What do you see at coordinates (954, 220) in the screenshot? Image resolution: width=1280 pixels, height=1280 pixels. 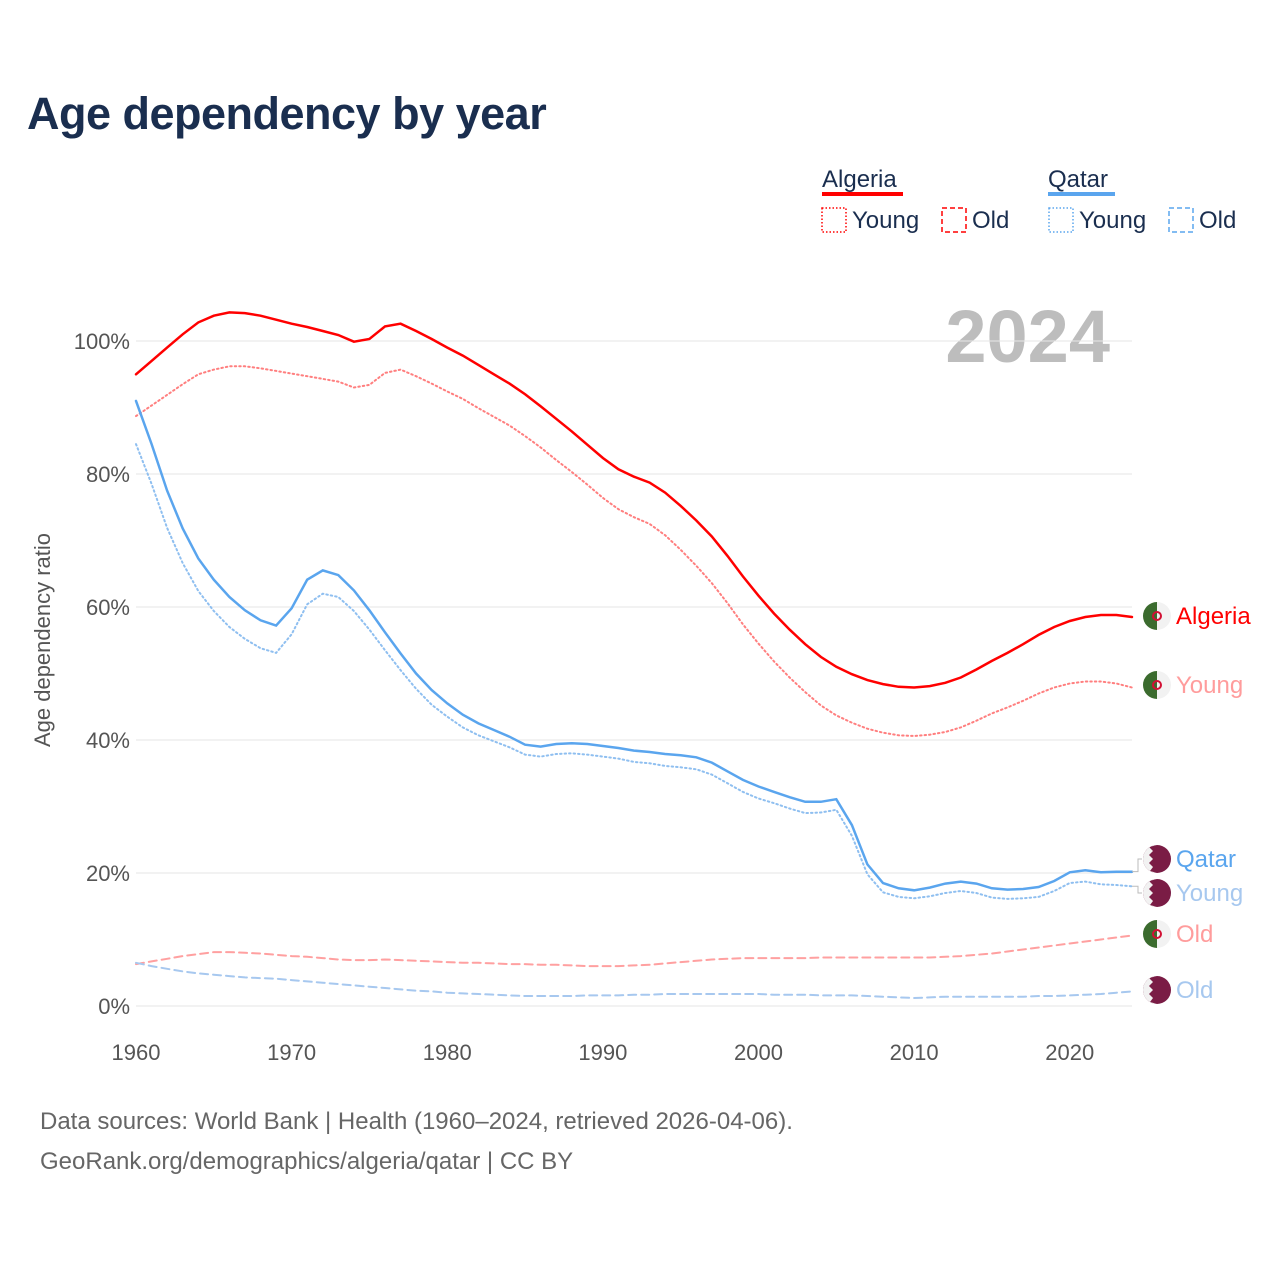 I see `legend-algeria-old-swatch` at bounding box center [954, 220].